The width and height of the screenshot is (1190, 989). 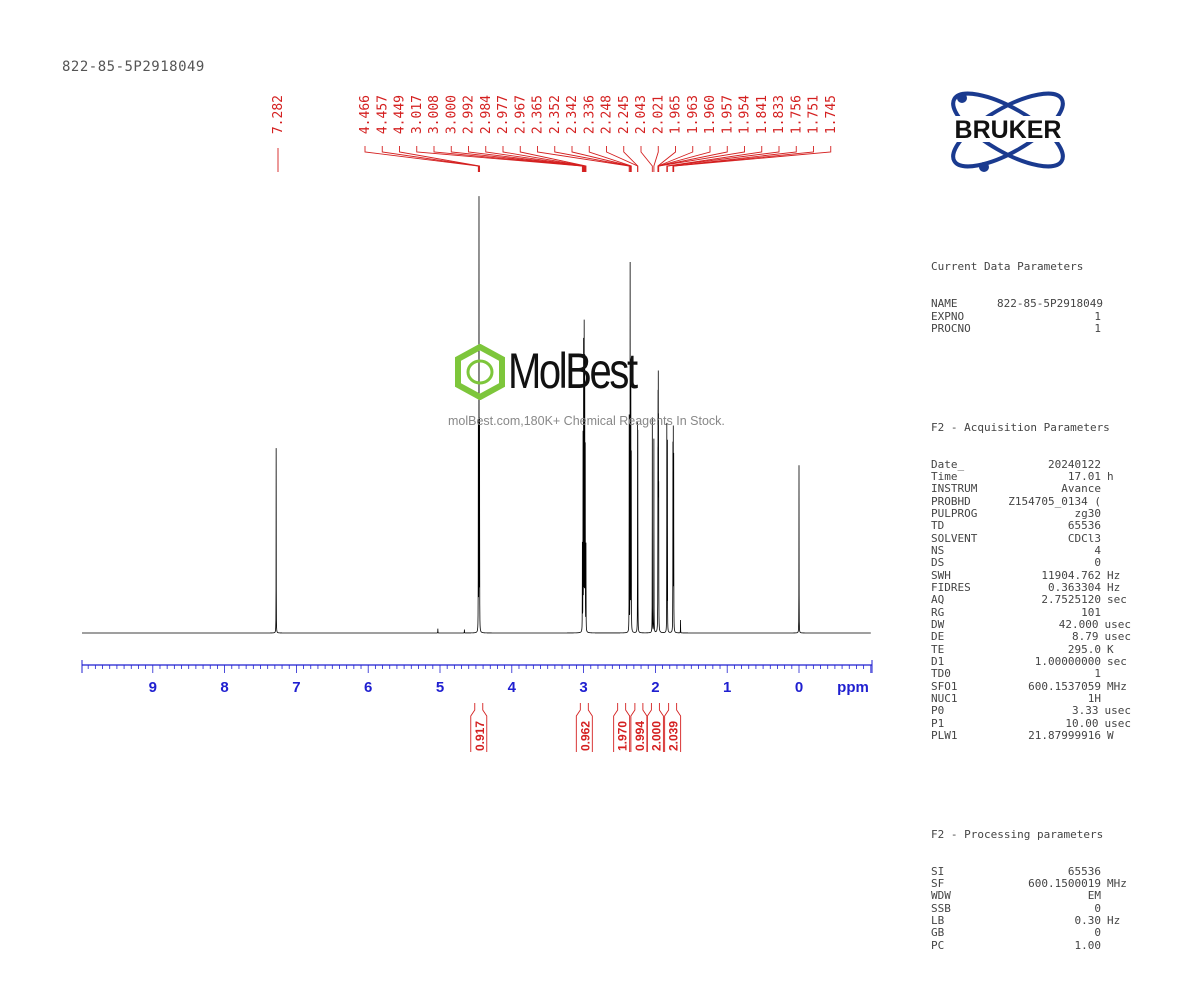 What do you see at coordinates (1114, 575) in the screenshot?
I see `param-unit: Hz` at bounding box center [1114, 575].